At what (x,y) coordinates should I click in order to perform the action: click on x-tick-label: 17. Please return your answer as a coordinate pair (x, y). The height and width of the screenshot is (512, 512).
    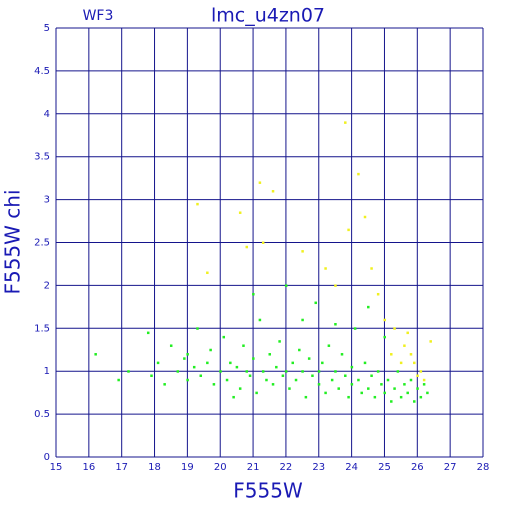
    Looking at the image, I should click on (121, 467).